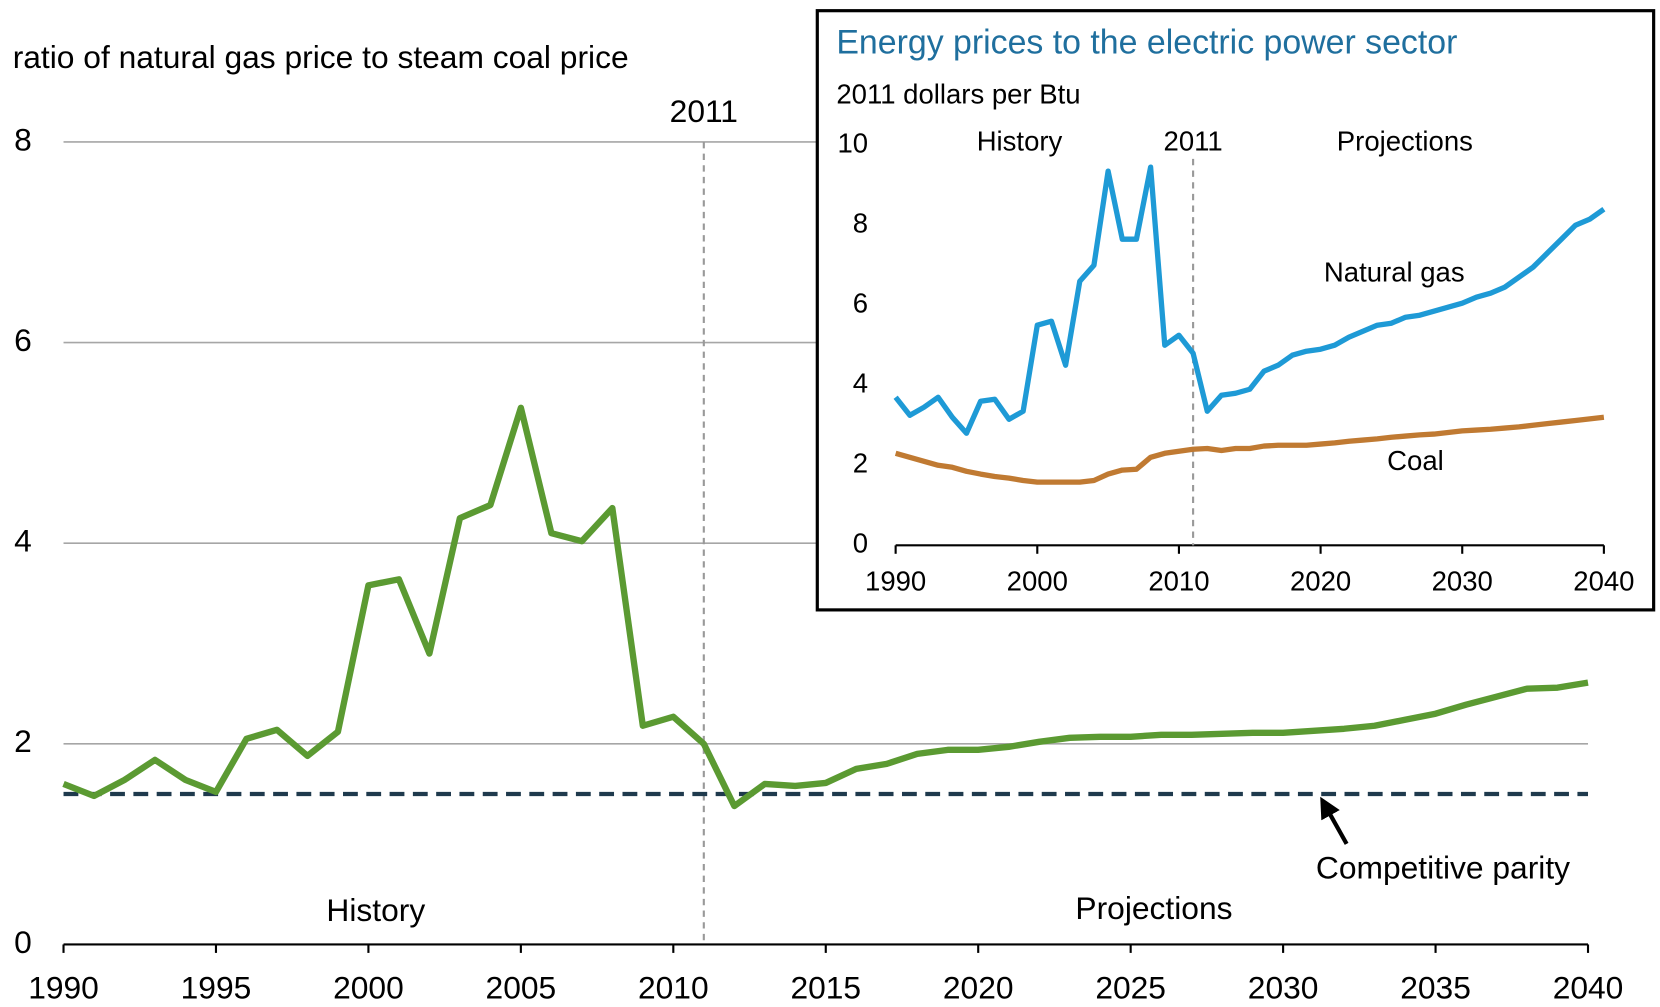 This screenshot has width=1660, height=1007. I want to click on x-tick-label: 2035, so click(1435, 987).